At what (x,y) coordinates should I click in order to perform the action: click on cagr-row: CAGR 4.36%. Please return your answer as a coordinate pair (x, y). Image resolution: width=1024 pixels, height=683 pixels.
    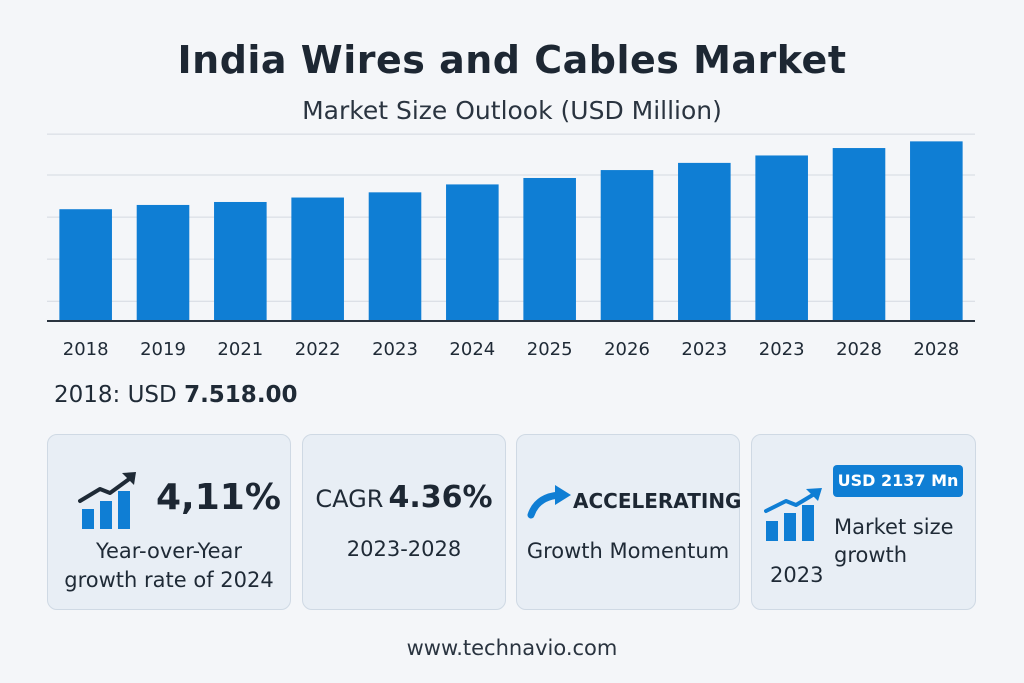
    Looking at the image, I should click on (404, 497).